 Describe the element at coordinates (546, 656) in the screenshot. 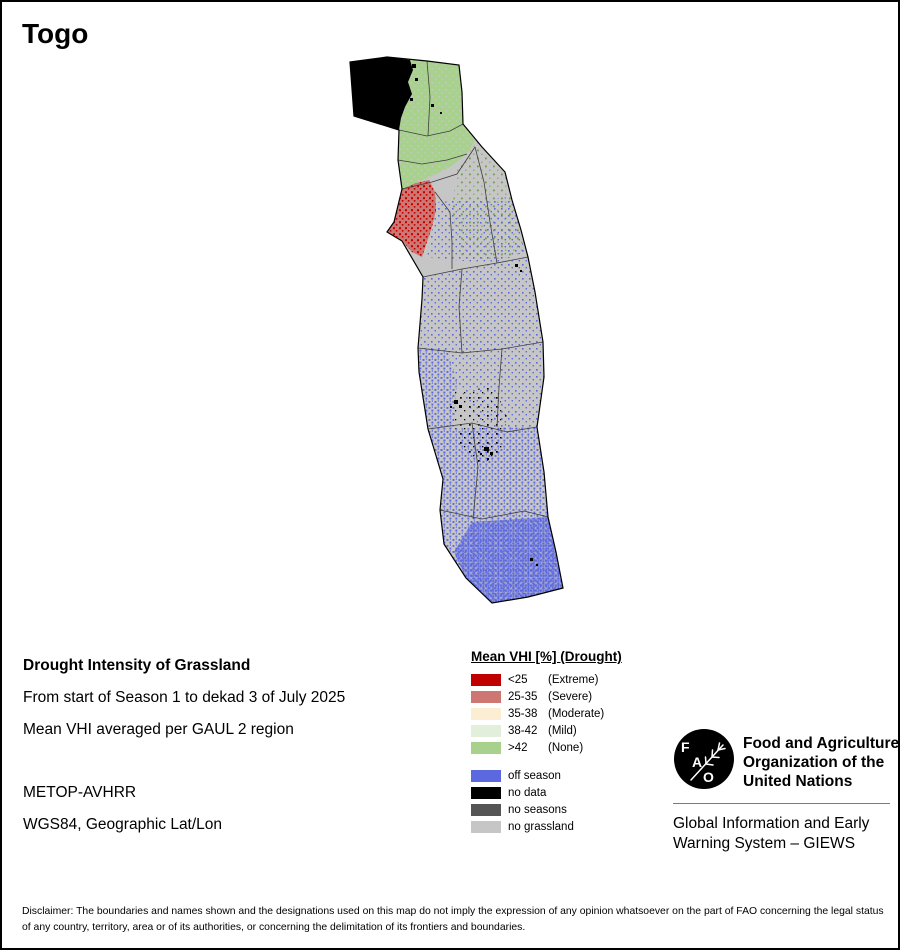

I see `legend-title: Mean VHI [%] (Drought)` at that location.